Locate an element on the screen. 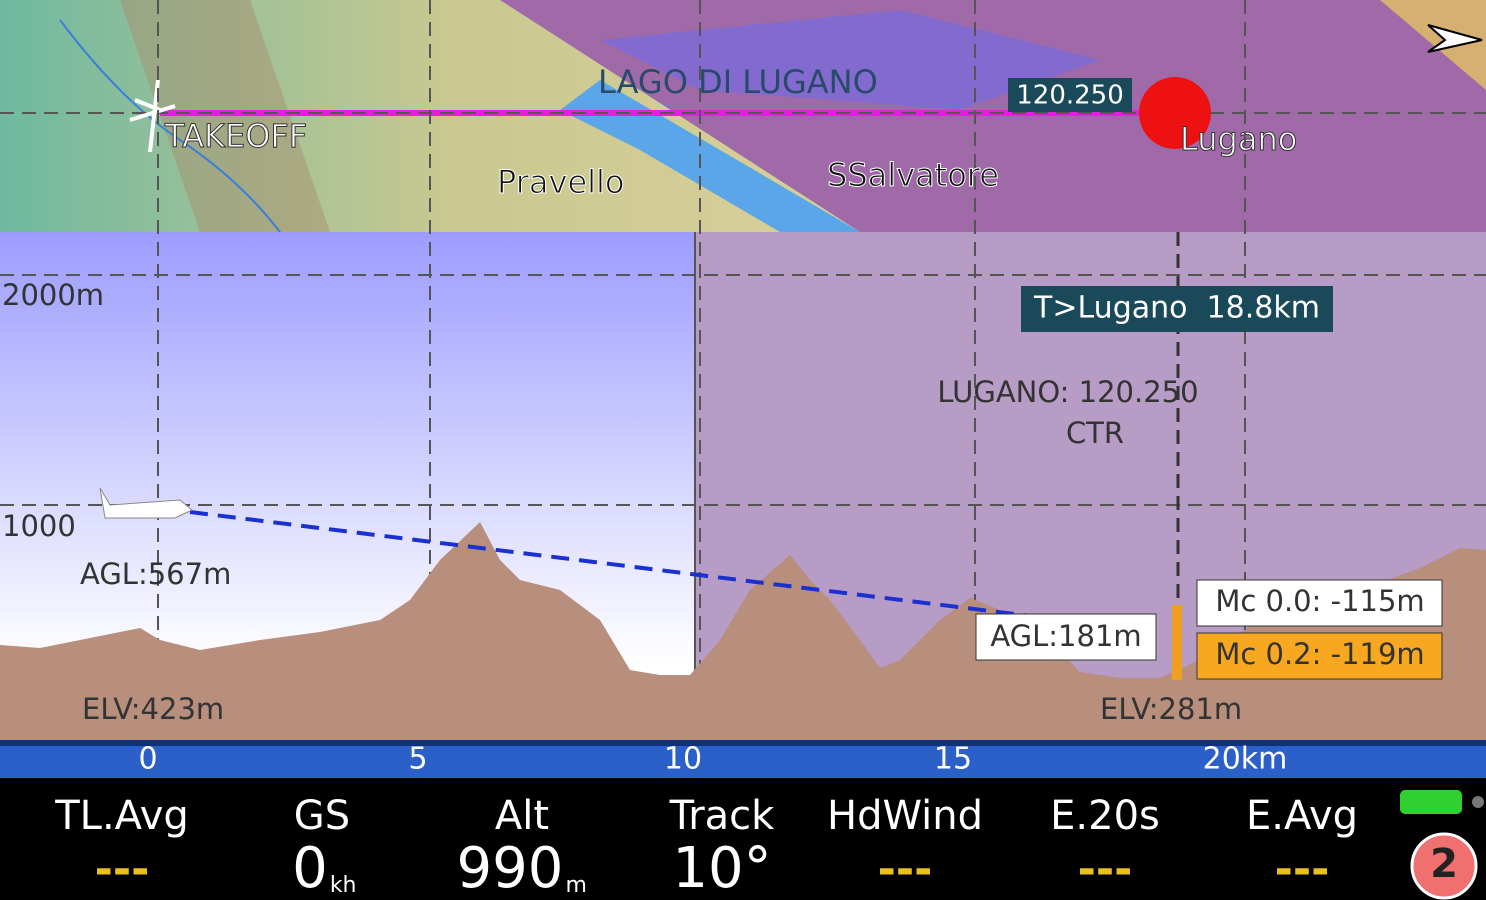 This screenshot has width=1486, height=900. mc-bar is located at coordinates (1177, 642).